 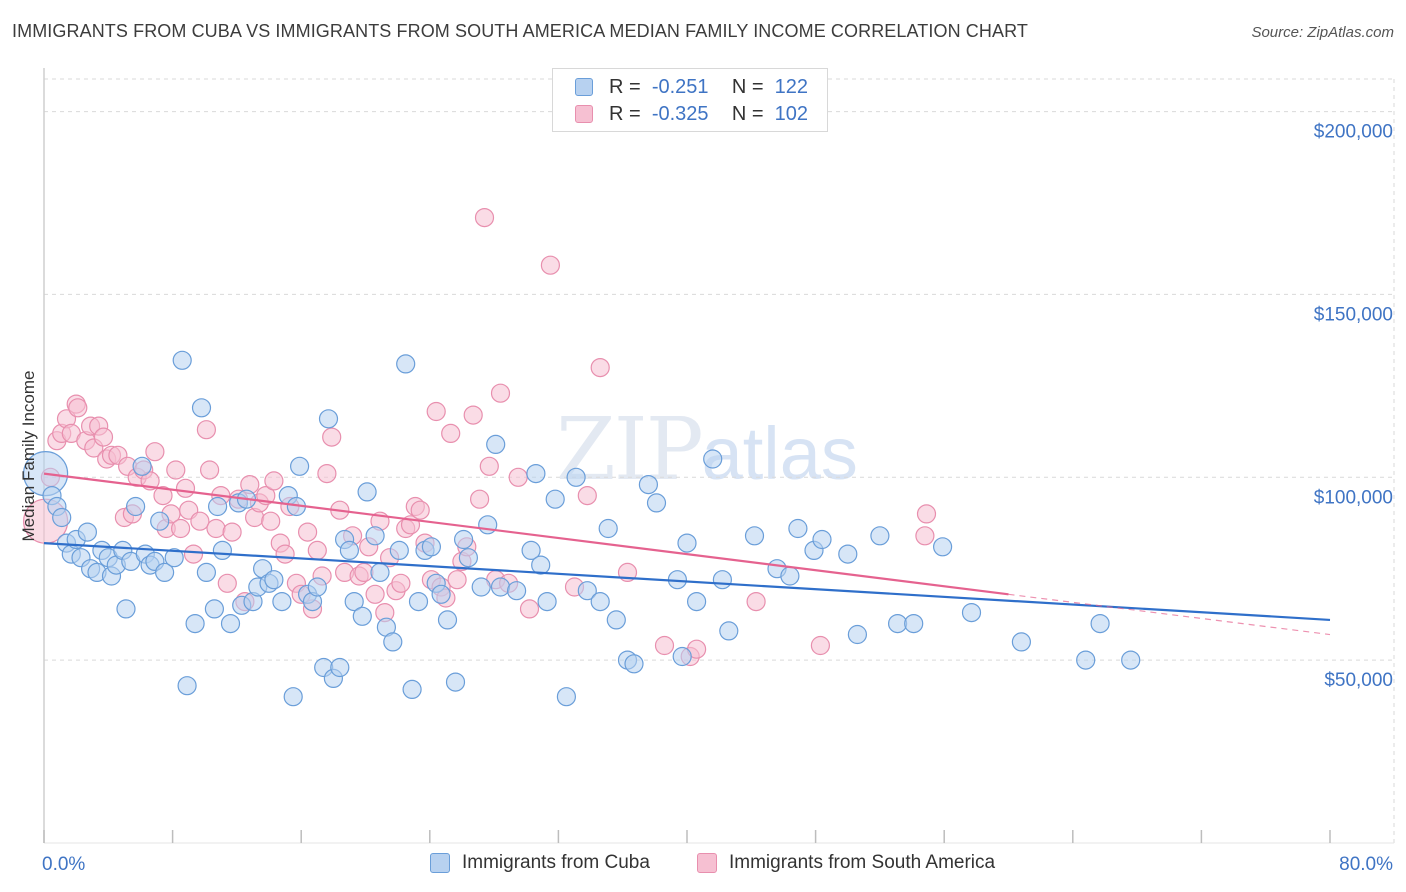 What do you see at coordinates (690, 100) in the screenshot?
I see `correlation-legend: R = -0.251 N = 122 R = -0.325 N = 102` at bounding box center [690, 100].